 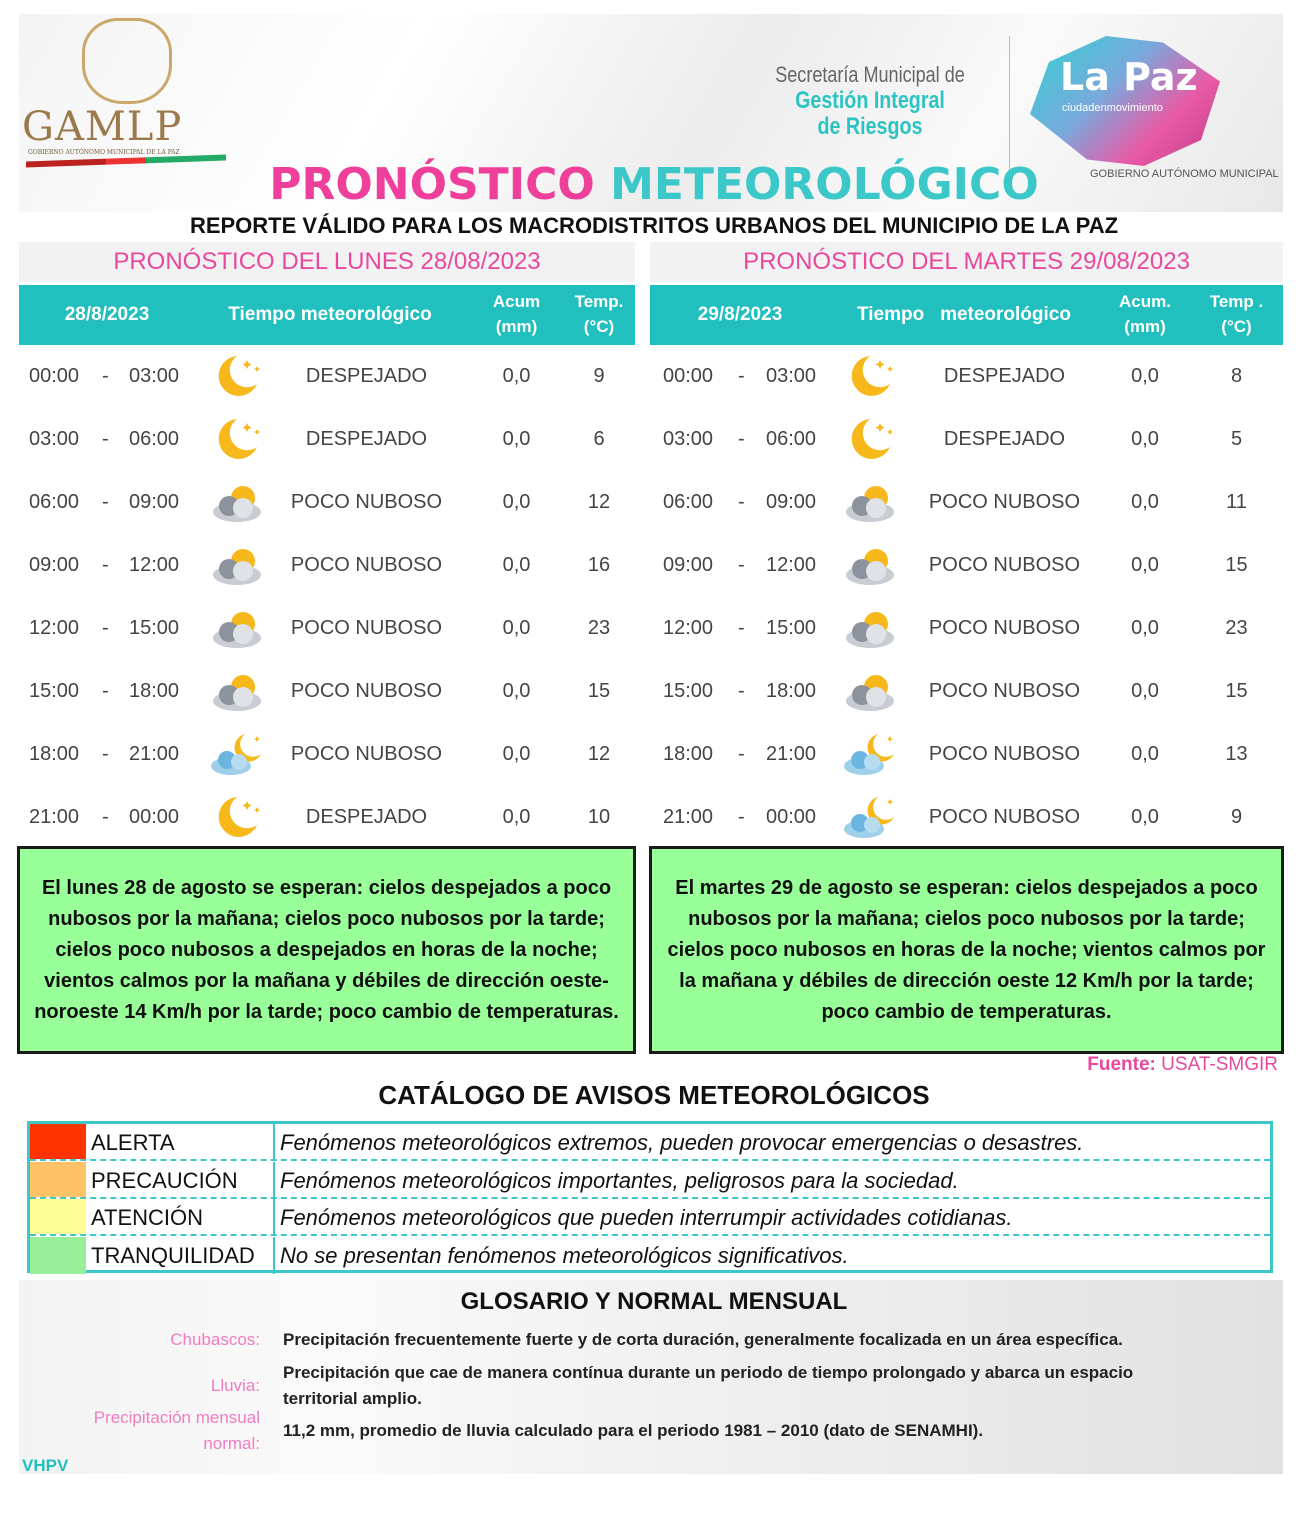 What do you see at coordinates (147, 1217) in the screenshot?
I see `level-label: ATENCIÓN` at bounding box center [147, 1217].